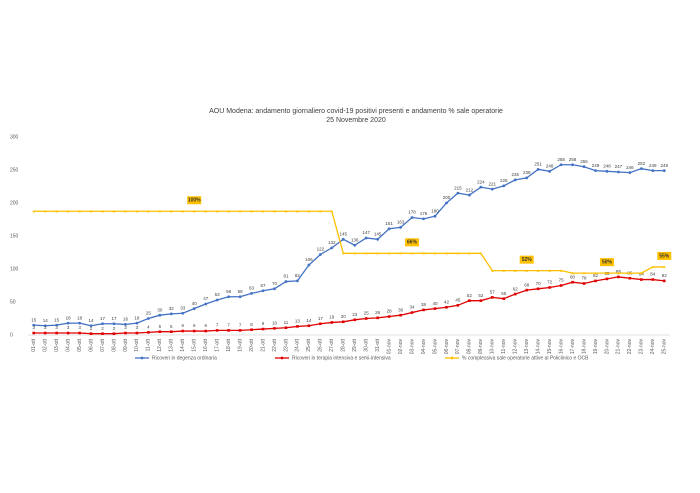 The height and width of the screenshot is (493, 700). Describe the element at coordinates (550, 282) in the screenshot. I see `value-label: 72` at that location.